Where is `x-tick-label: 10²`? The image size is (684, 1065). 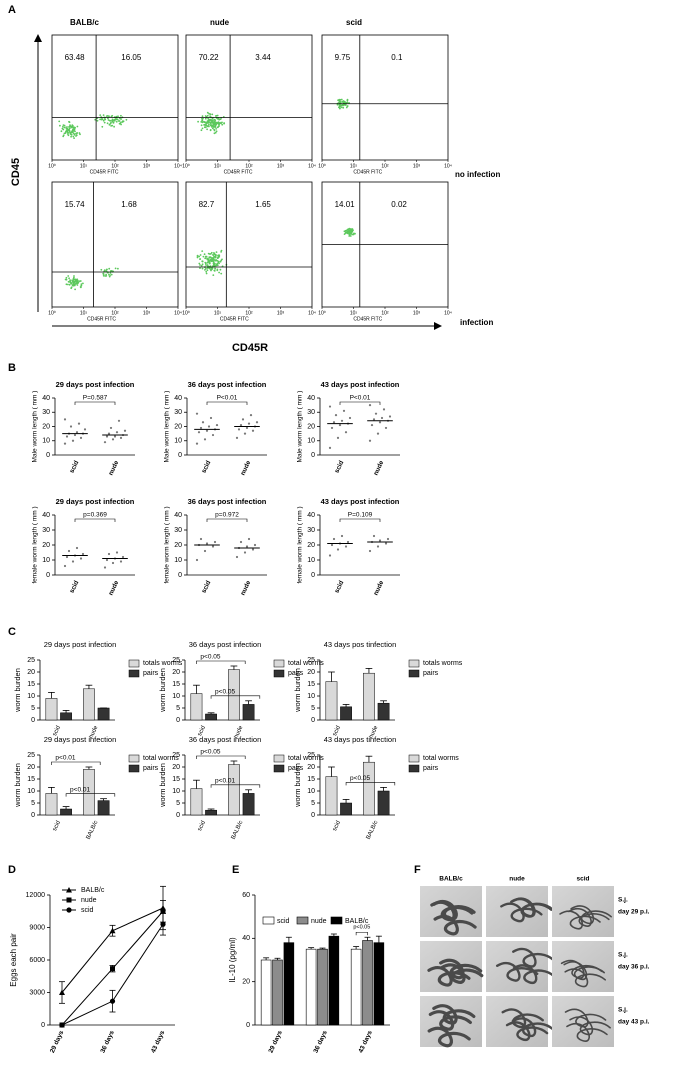 x-tick-label: 10² is located at coordinates (249, 313).